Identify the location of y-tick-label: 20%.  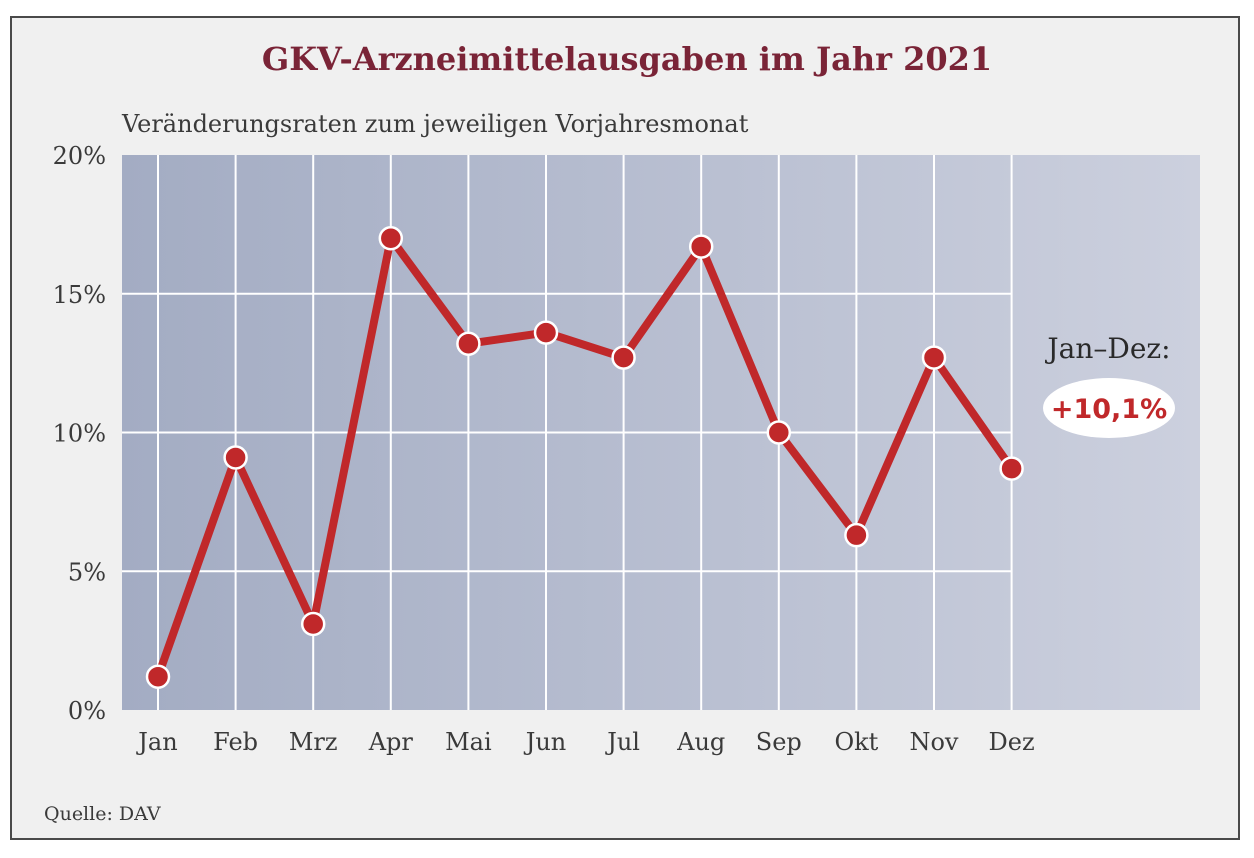
(79, 156).